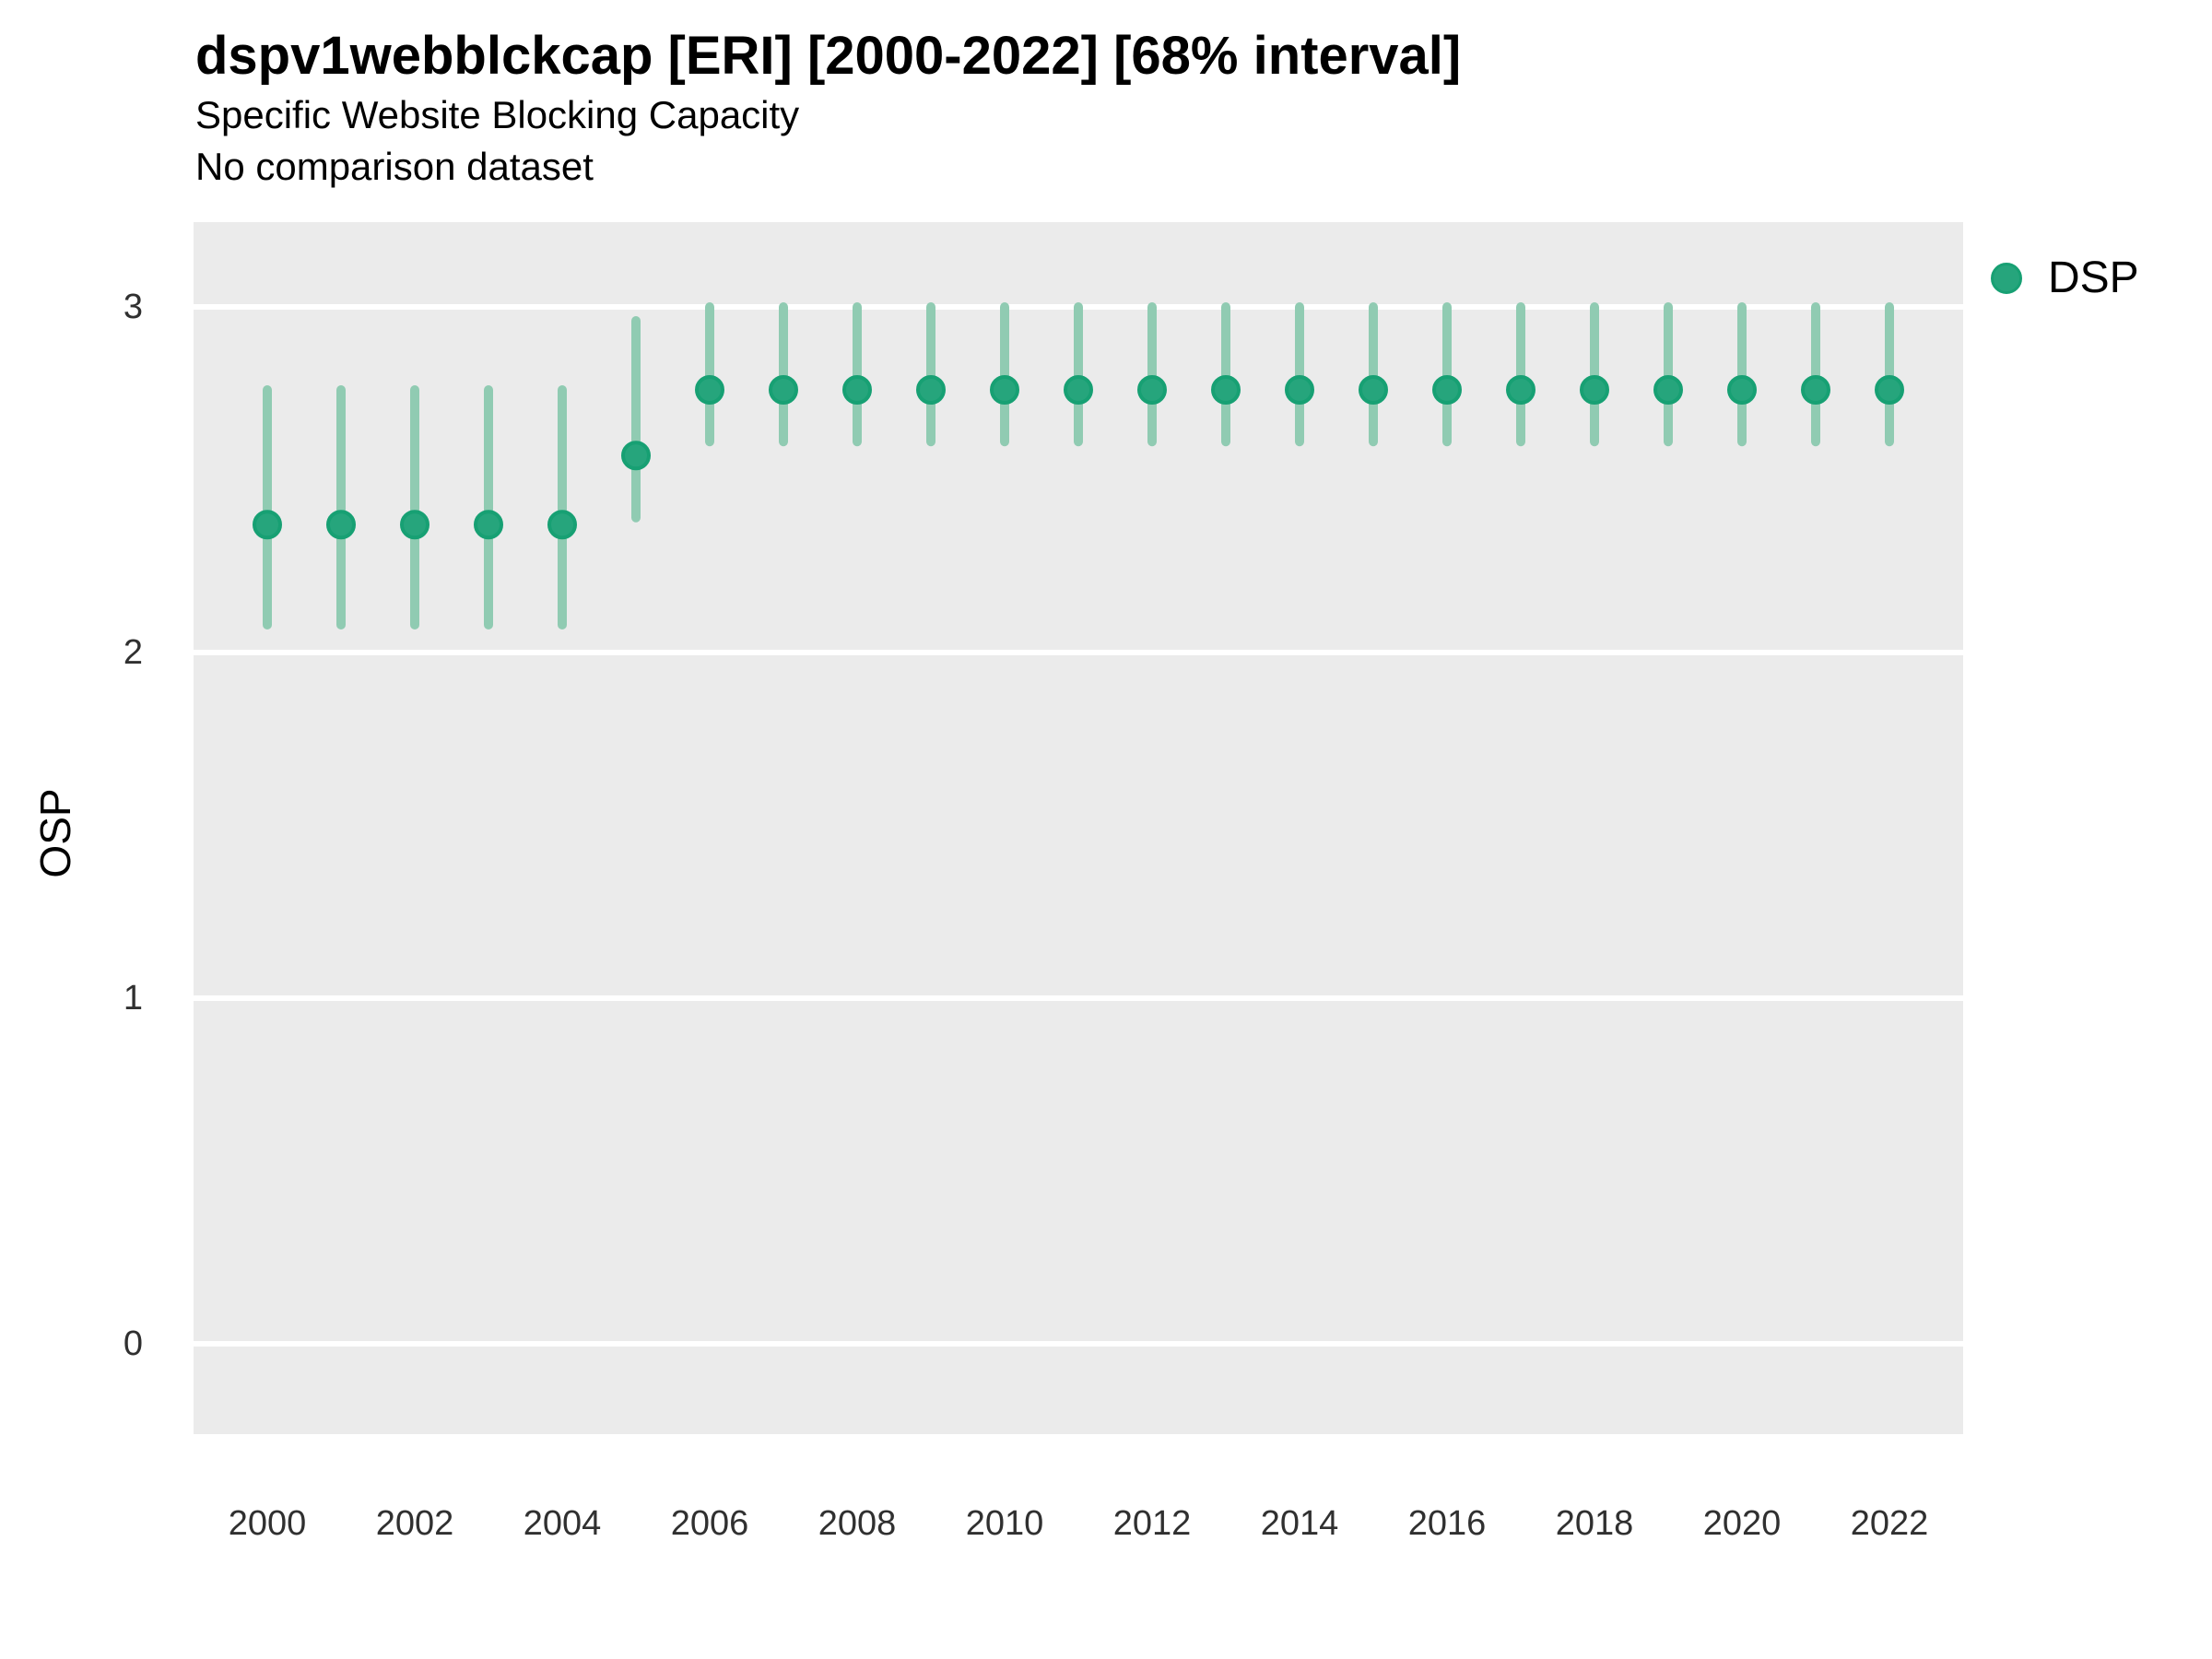 Image resolution: width=2212 pixels, height=1659 pixels. I want to click on data-point-2012, so click(1152, 390).